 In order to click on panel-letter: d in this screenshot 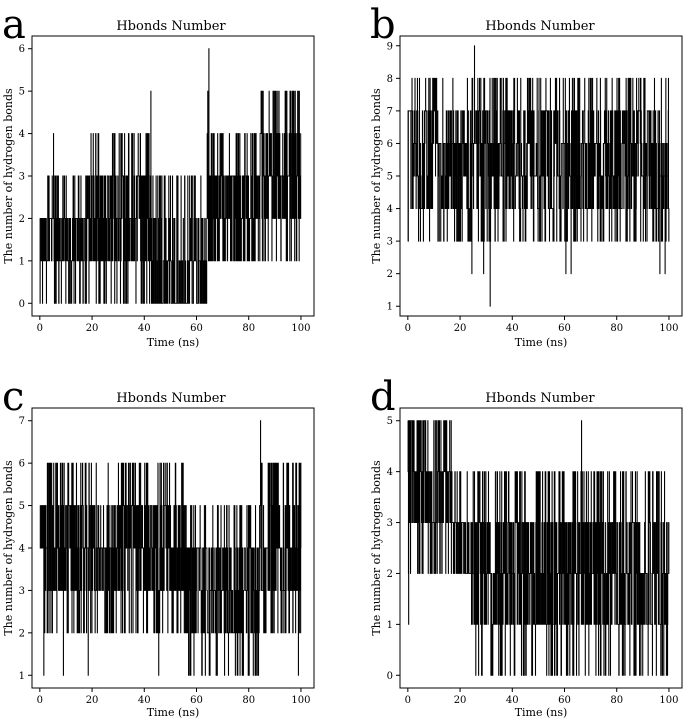, I will do `click(383, 397)`.